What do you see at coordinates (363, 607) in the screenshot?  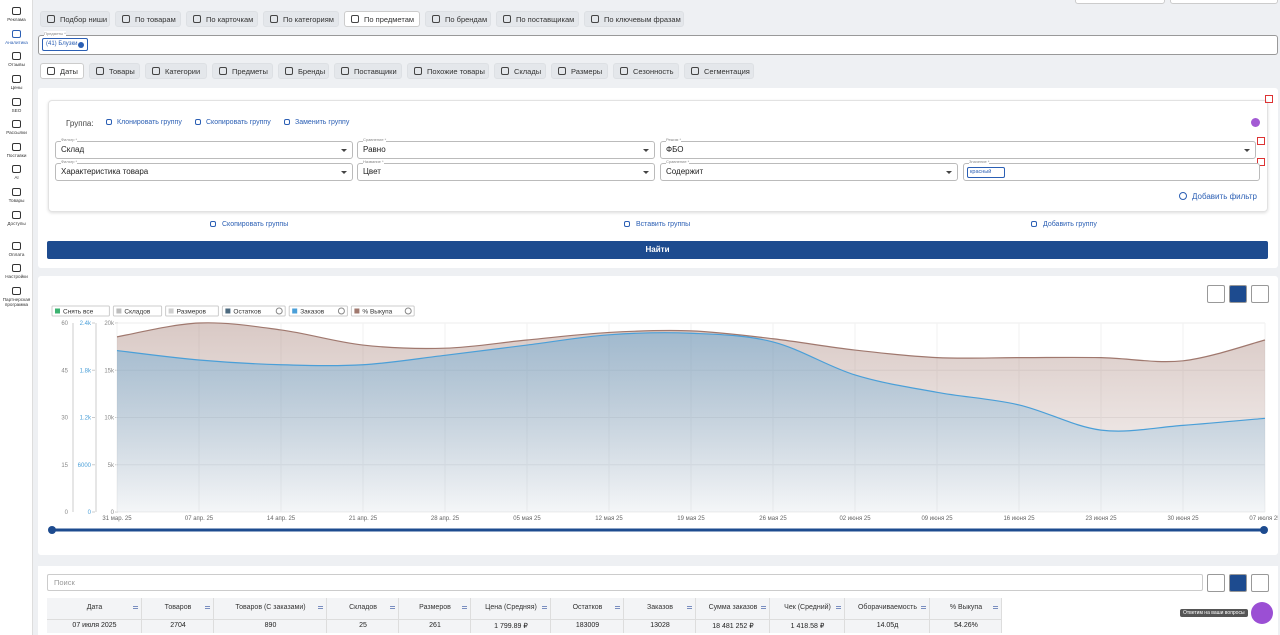 I see `column-header: Складов` at bounding box center [363, 607].